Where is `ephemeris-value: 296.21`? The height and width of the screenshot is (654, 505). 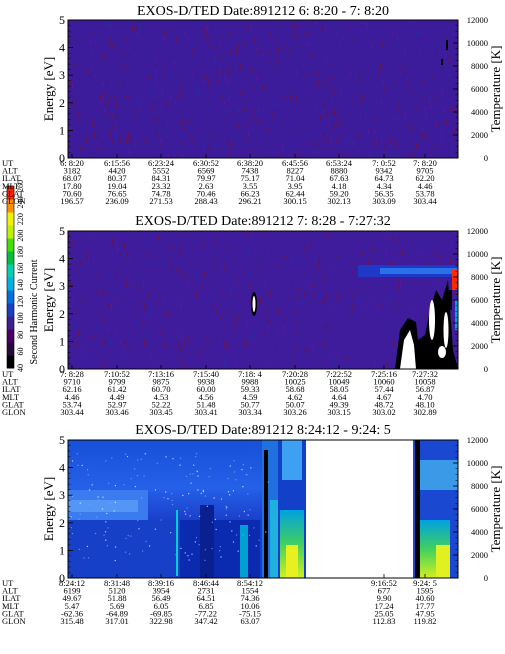
ephemeris-value: 296.21 is located at coordinates (249, 201).